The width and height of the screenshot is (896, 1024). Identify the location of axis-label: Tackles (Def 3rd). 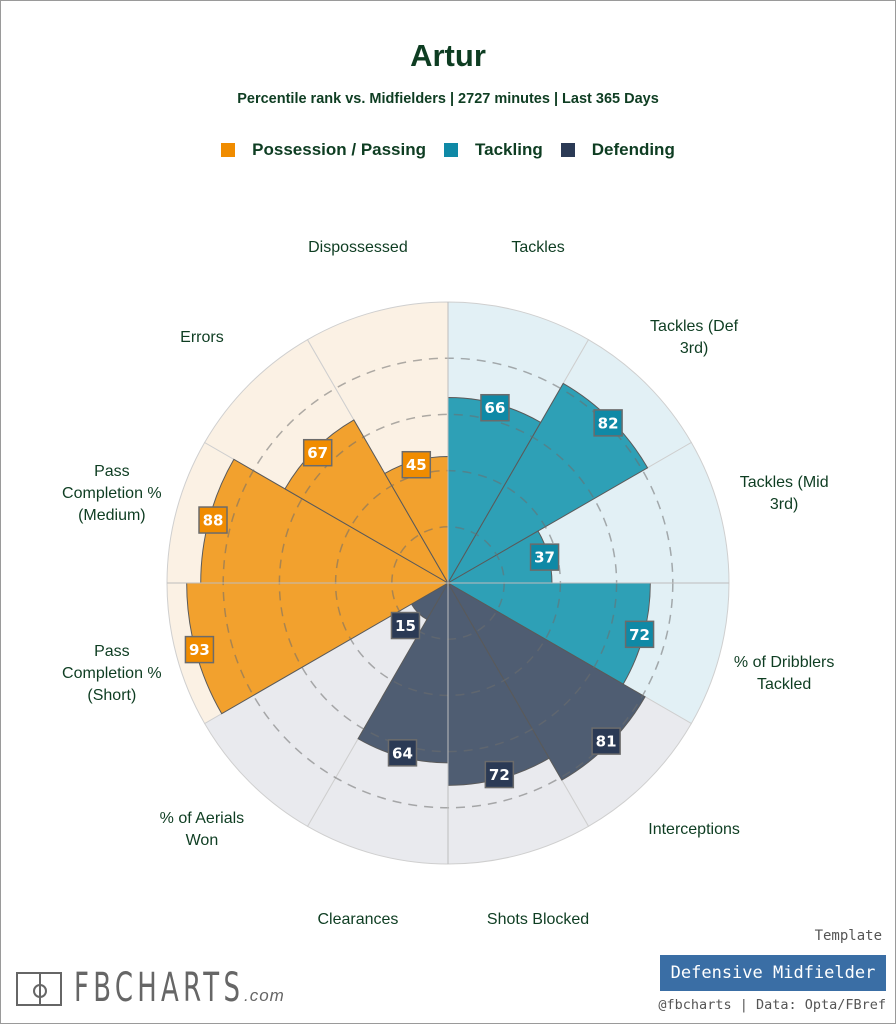
(694, 337).